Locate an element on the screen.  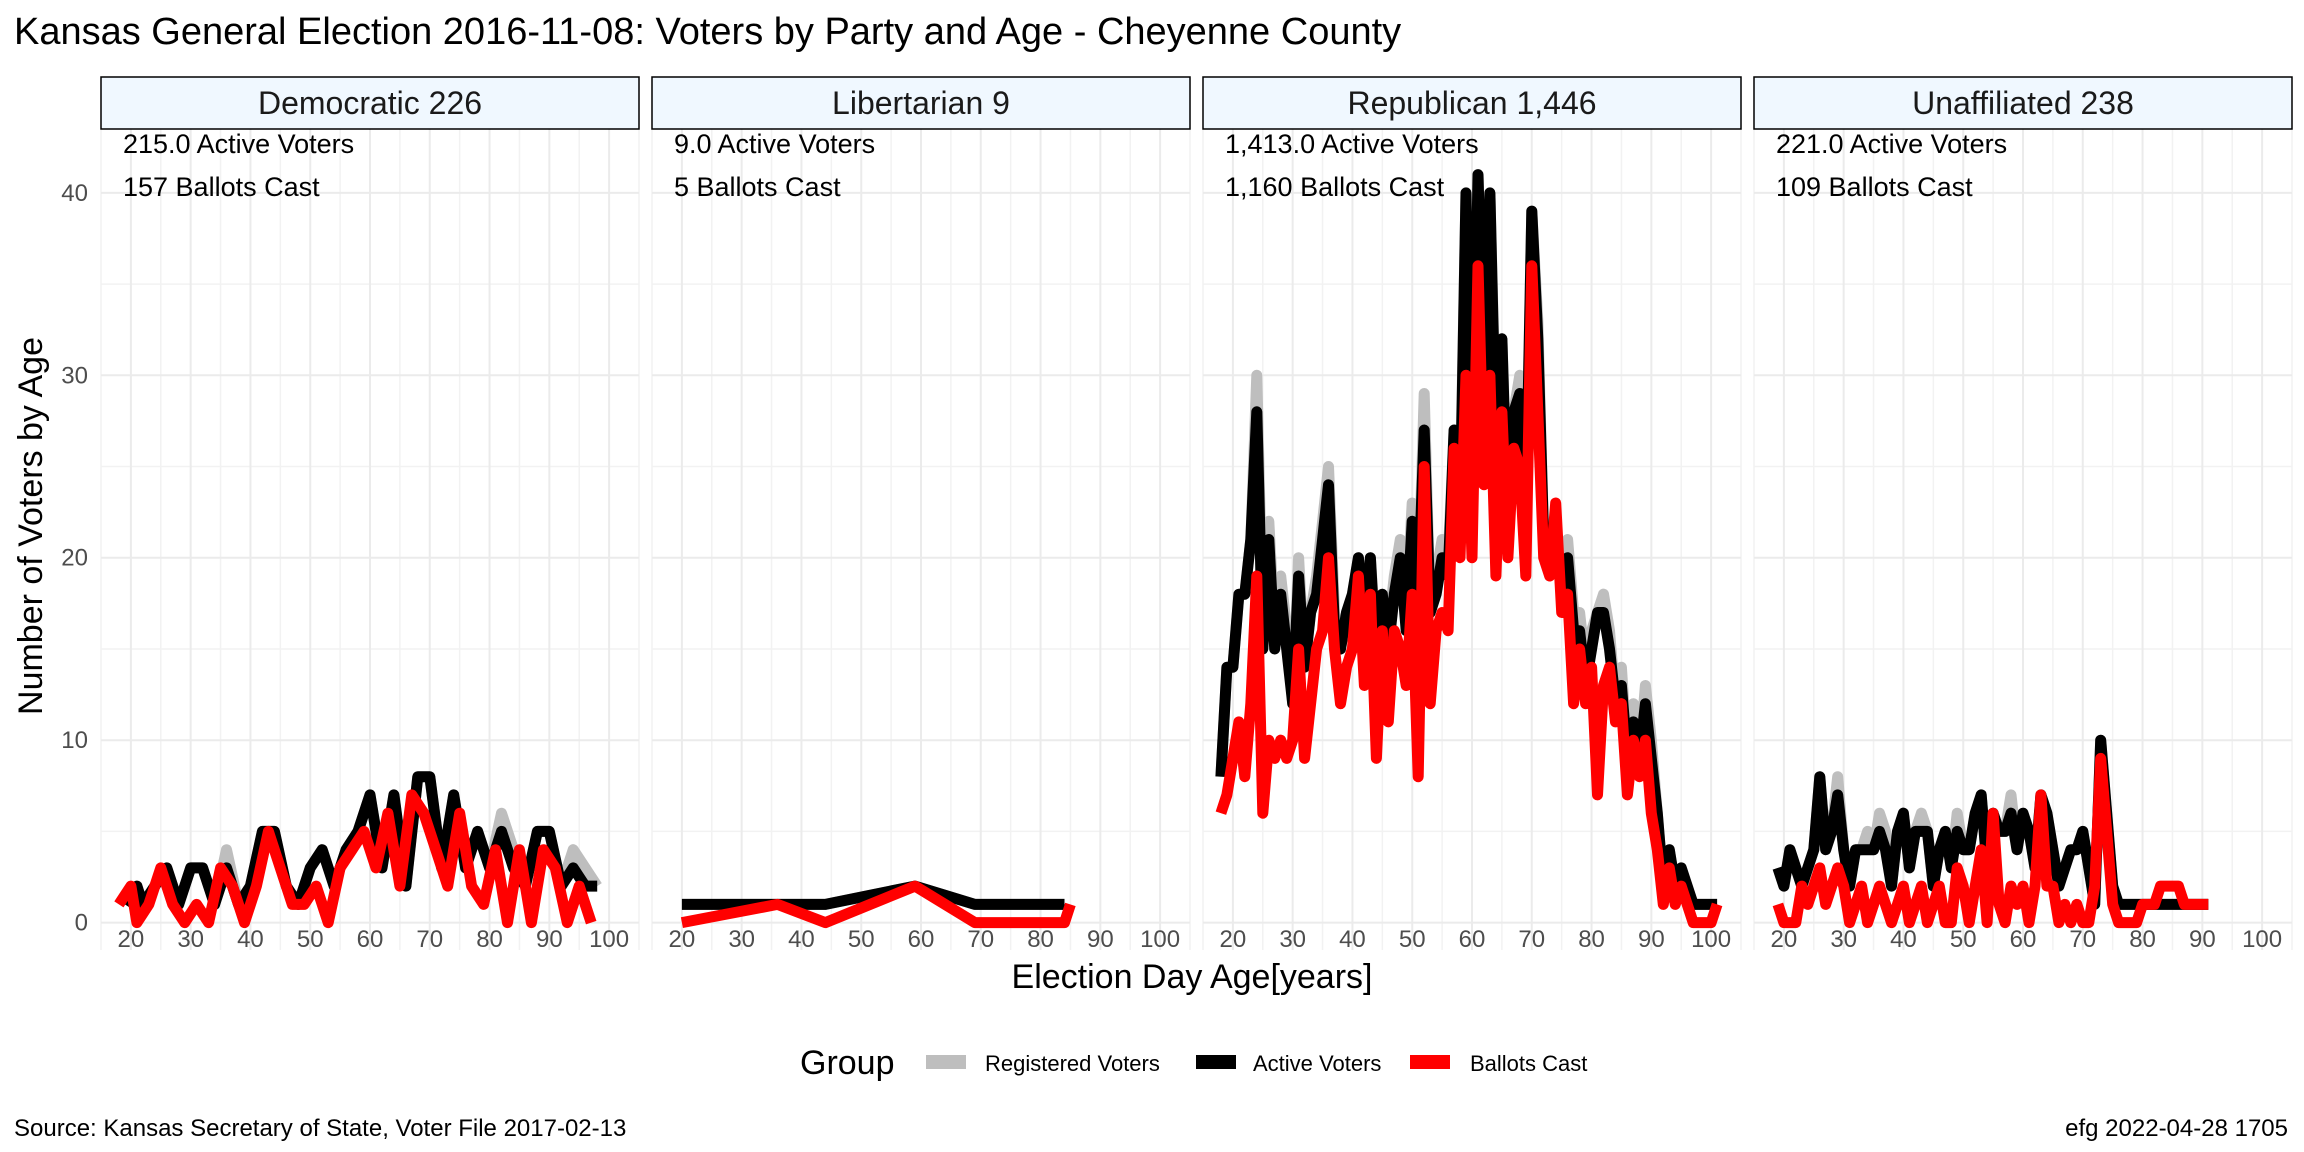
facet-strip-label: Republican 1,446 is located at coordinates (1471, 103).